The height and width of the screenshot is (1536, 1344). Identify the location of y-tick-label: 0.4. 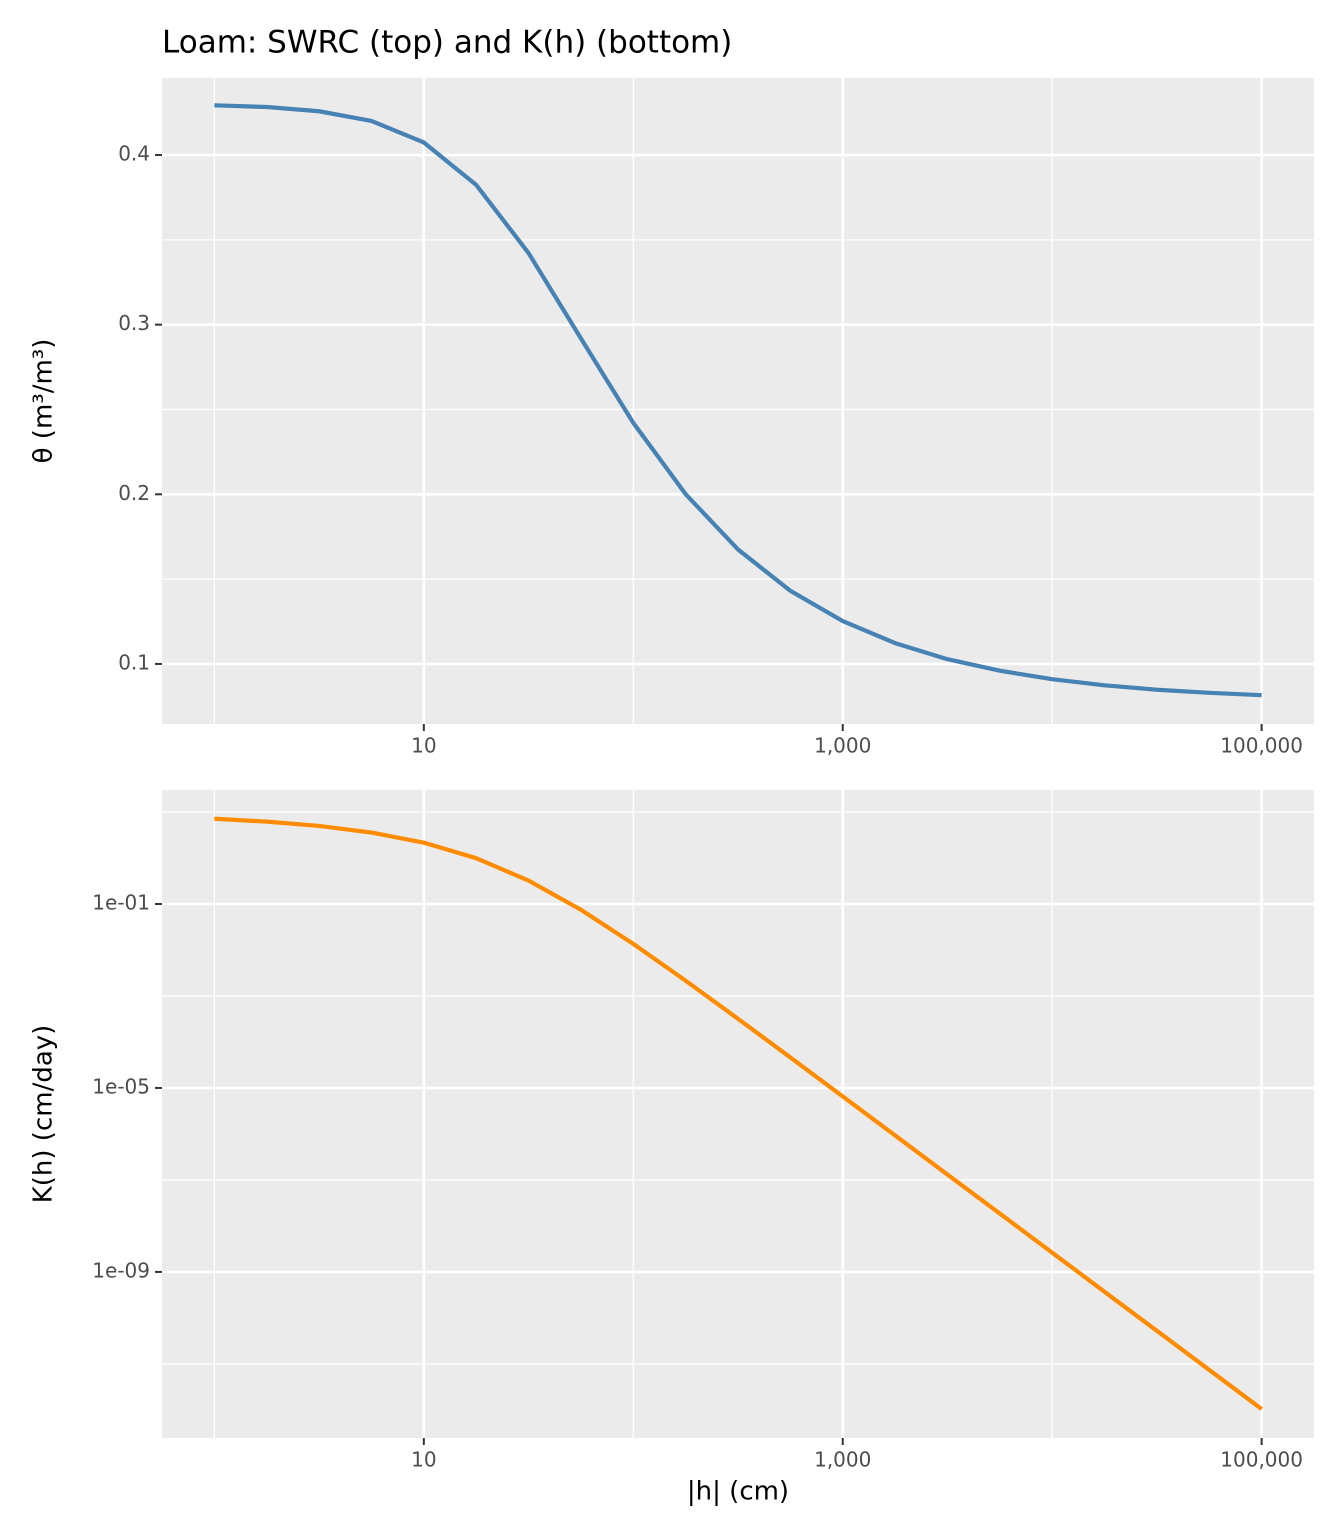
(134, 154).